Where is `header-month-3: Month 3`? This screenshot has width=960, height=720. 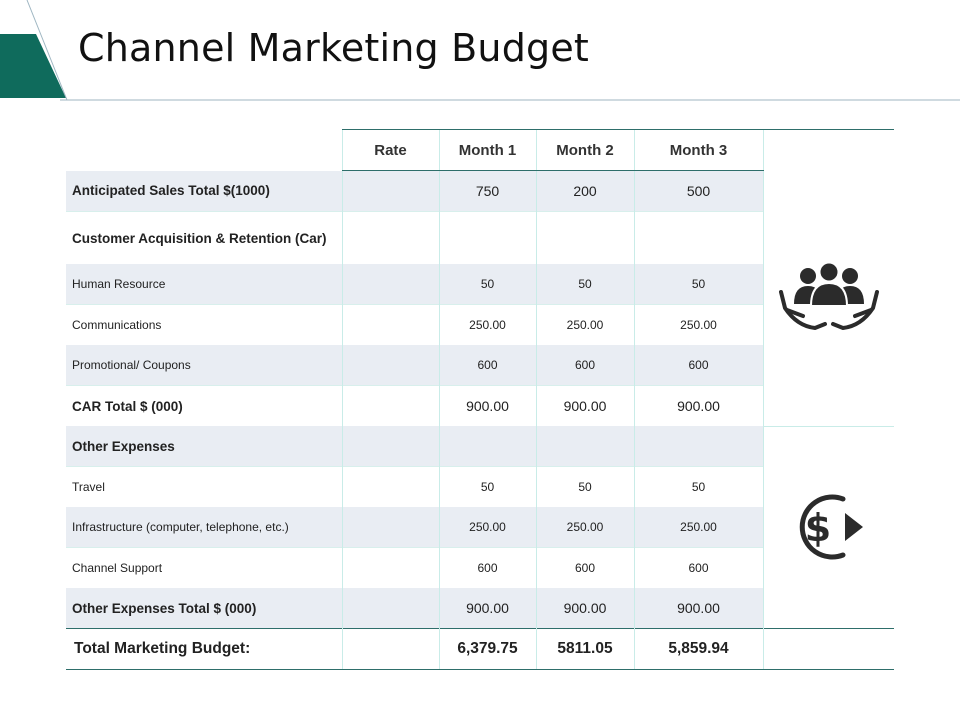 header-month-3: Month 3 is located at coordinates (698, 150).